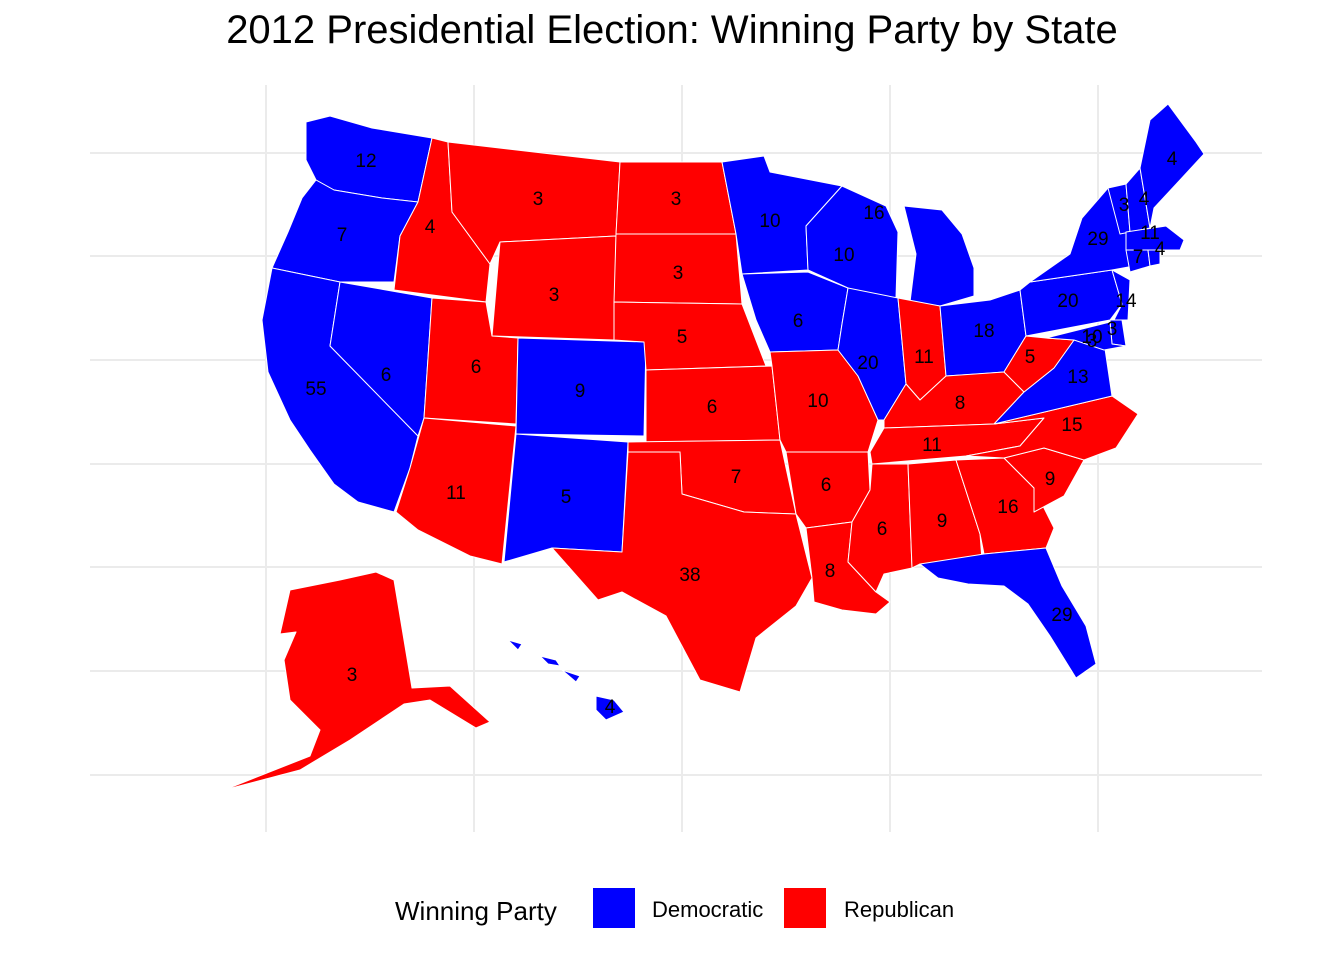 Image resolution: width=1344 pixels, height=960 pixels. Describe the element at coordinates (610, 707) in the screenshot. I see `ev-label-hi: 4` at that location.